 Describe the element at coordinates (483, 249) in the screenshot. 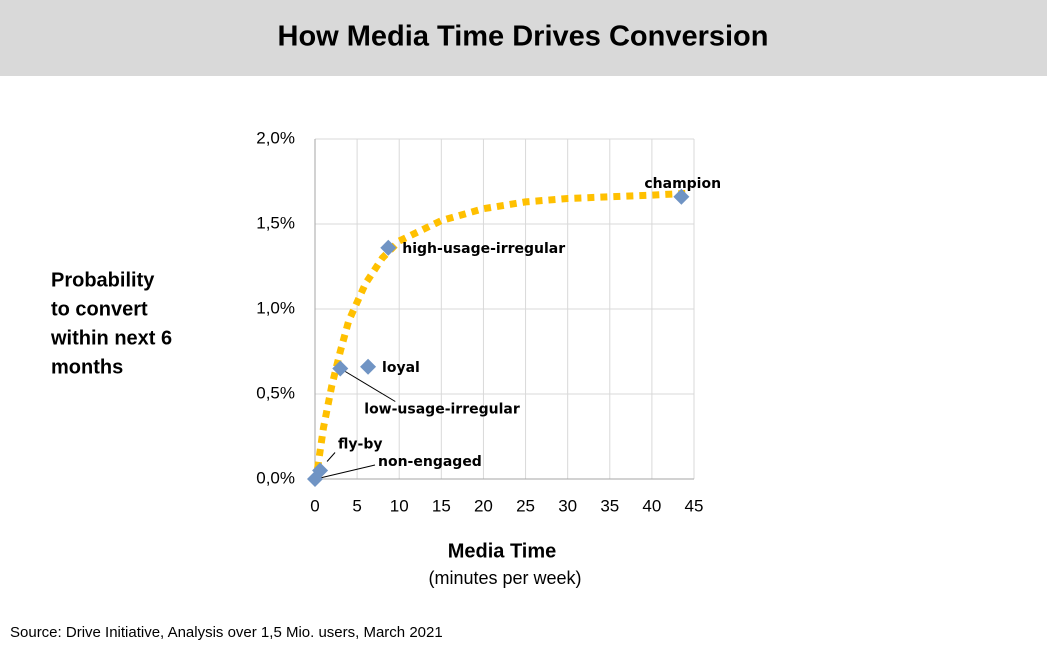

I see `point-label: high-usage-irregular` at that location.